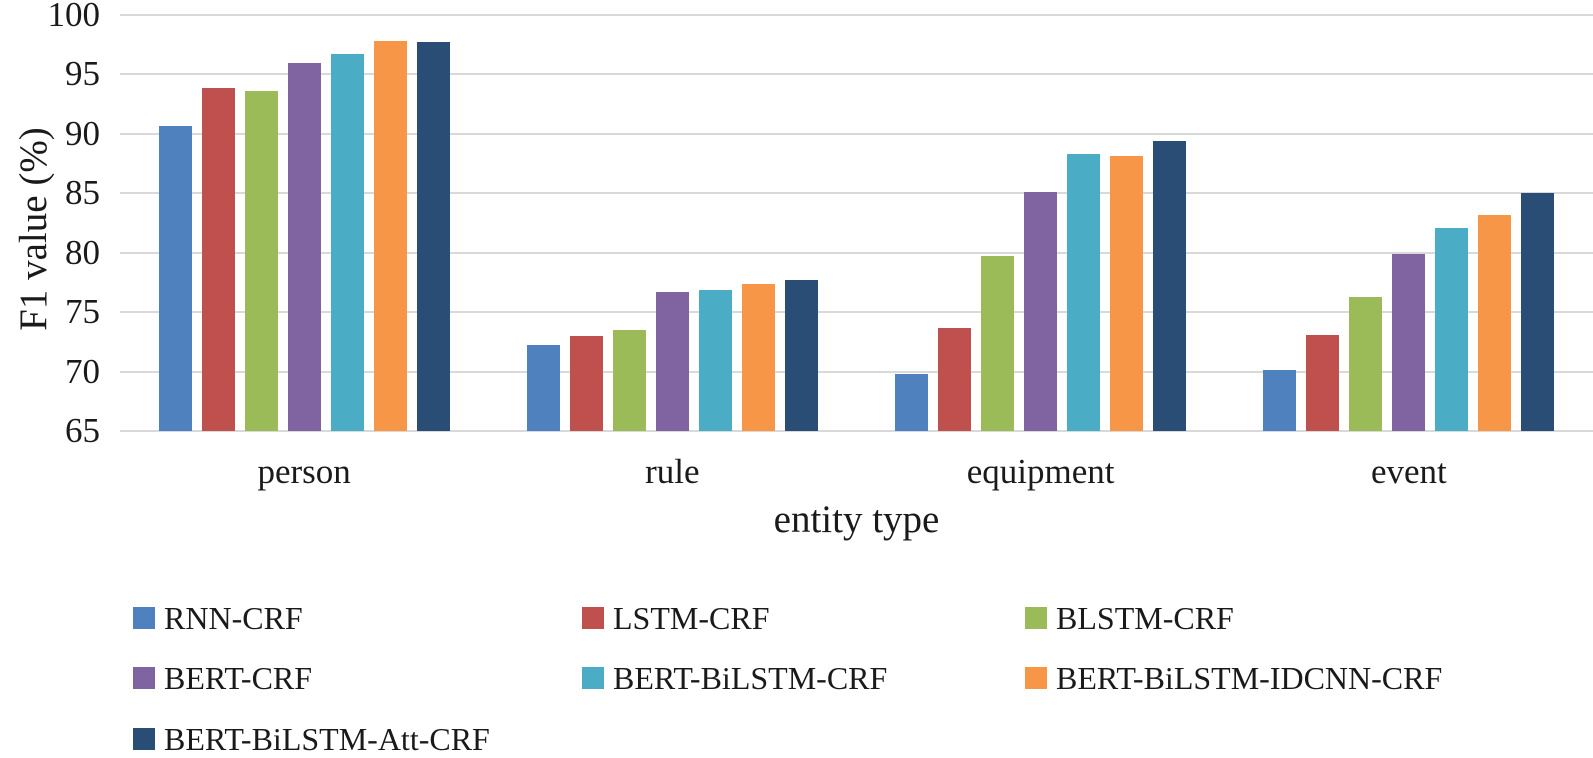 The width and height of the screenshot is (1593, 758). Describe the element at coordinates (82, 371) in the screenshot. I see `y-tick-label-70: 70` at that location.